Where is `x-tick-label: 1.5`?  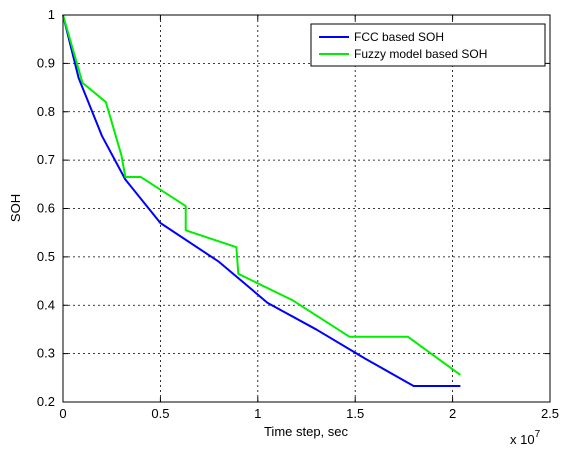
x-tick-label: 1.5 is located at coordinates (355, 413).